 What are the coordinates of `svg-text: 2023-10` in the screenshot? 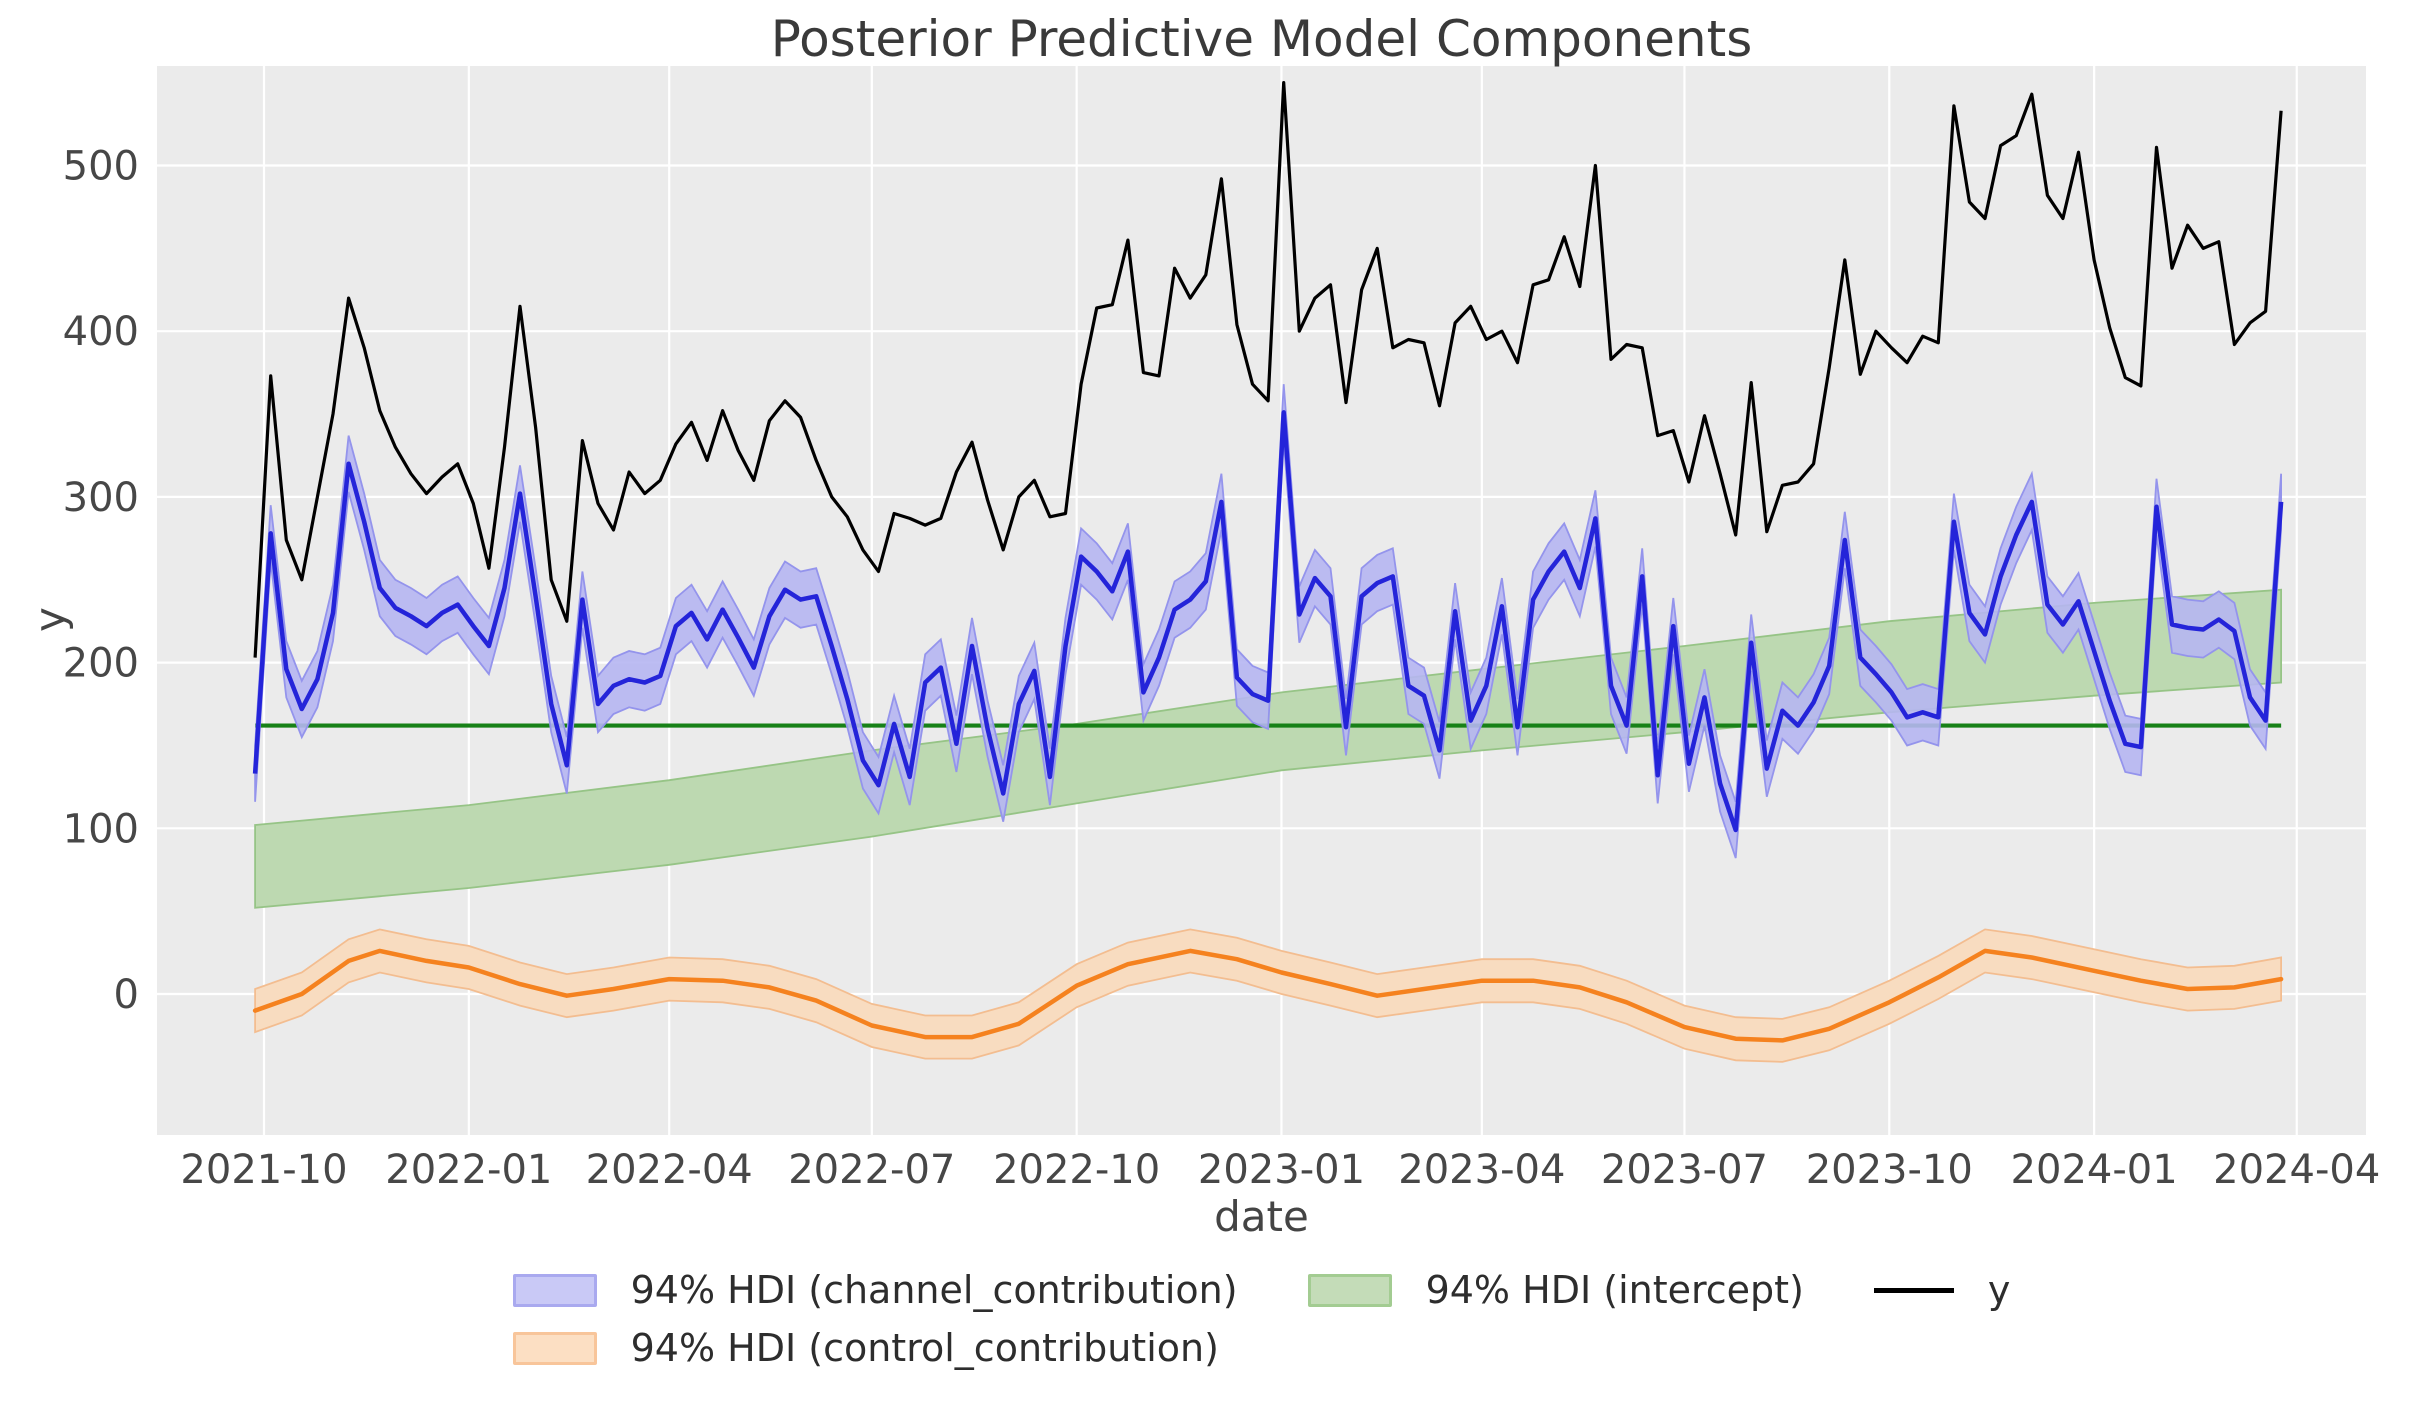 It's located at (1889, 1170).